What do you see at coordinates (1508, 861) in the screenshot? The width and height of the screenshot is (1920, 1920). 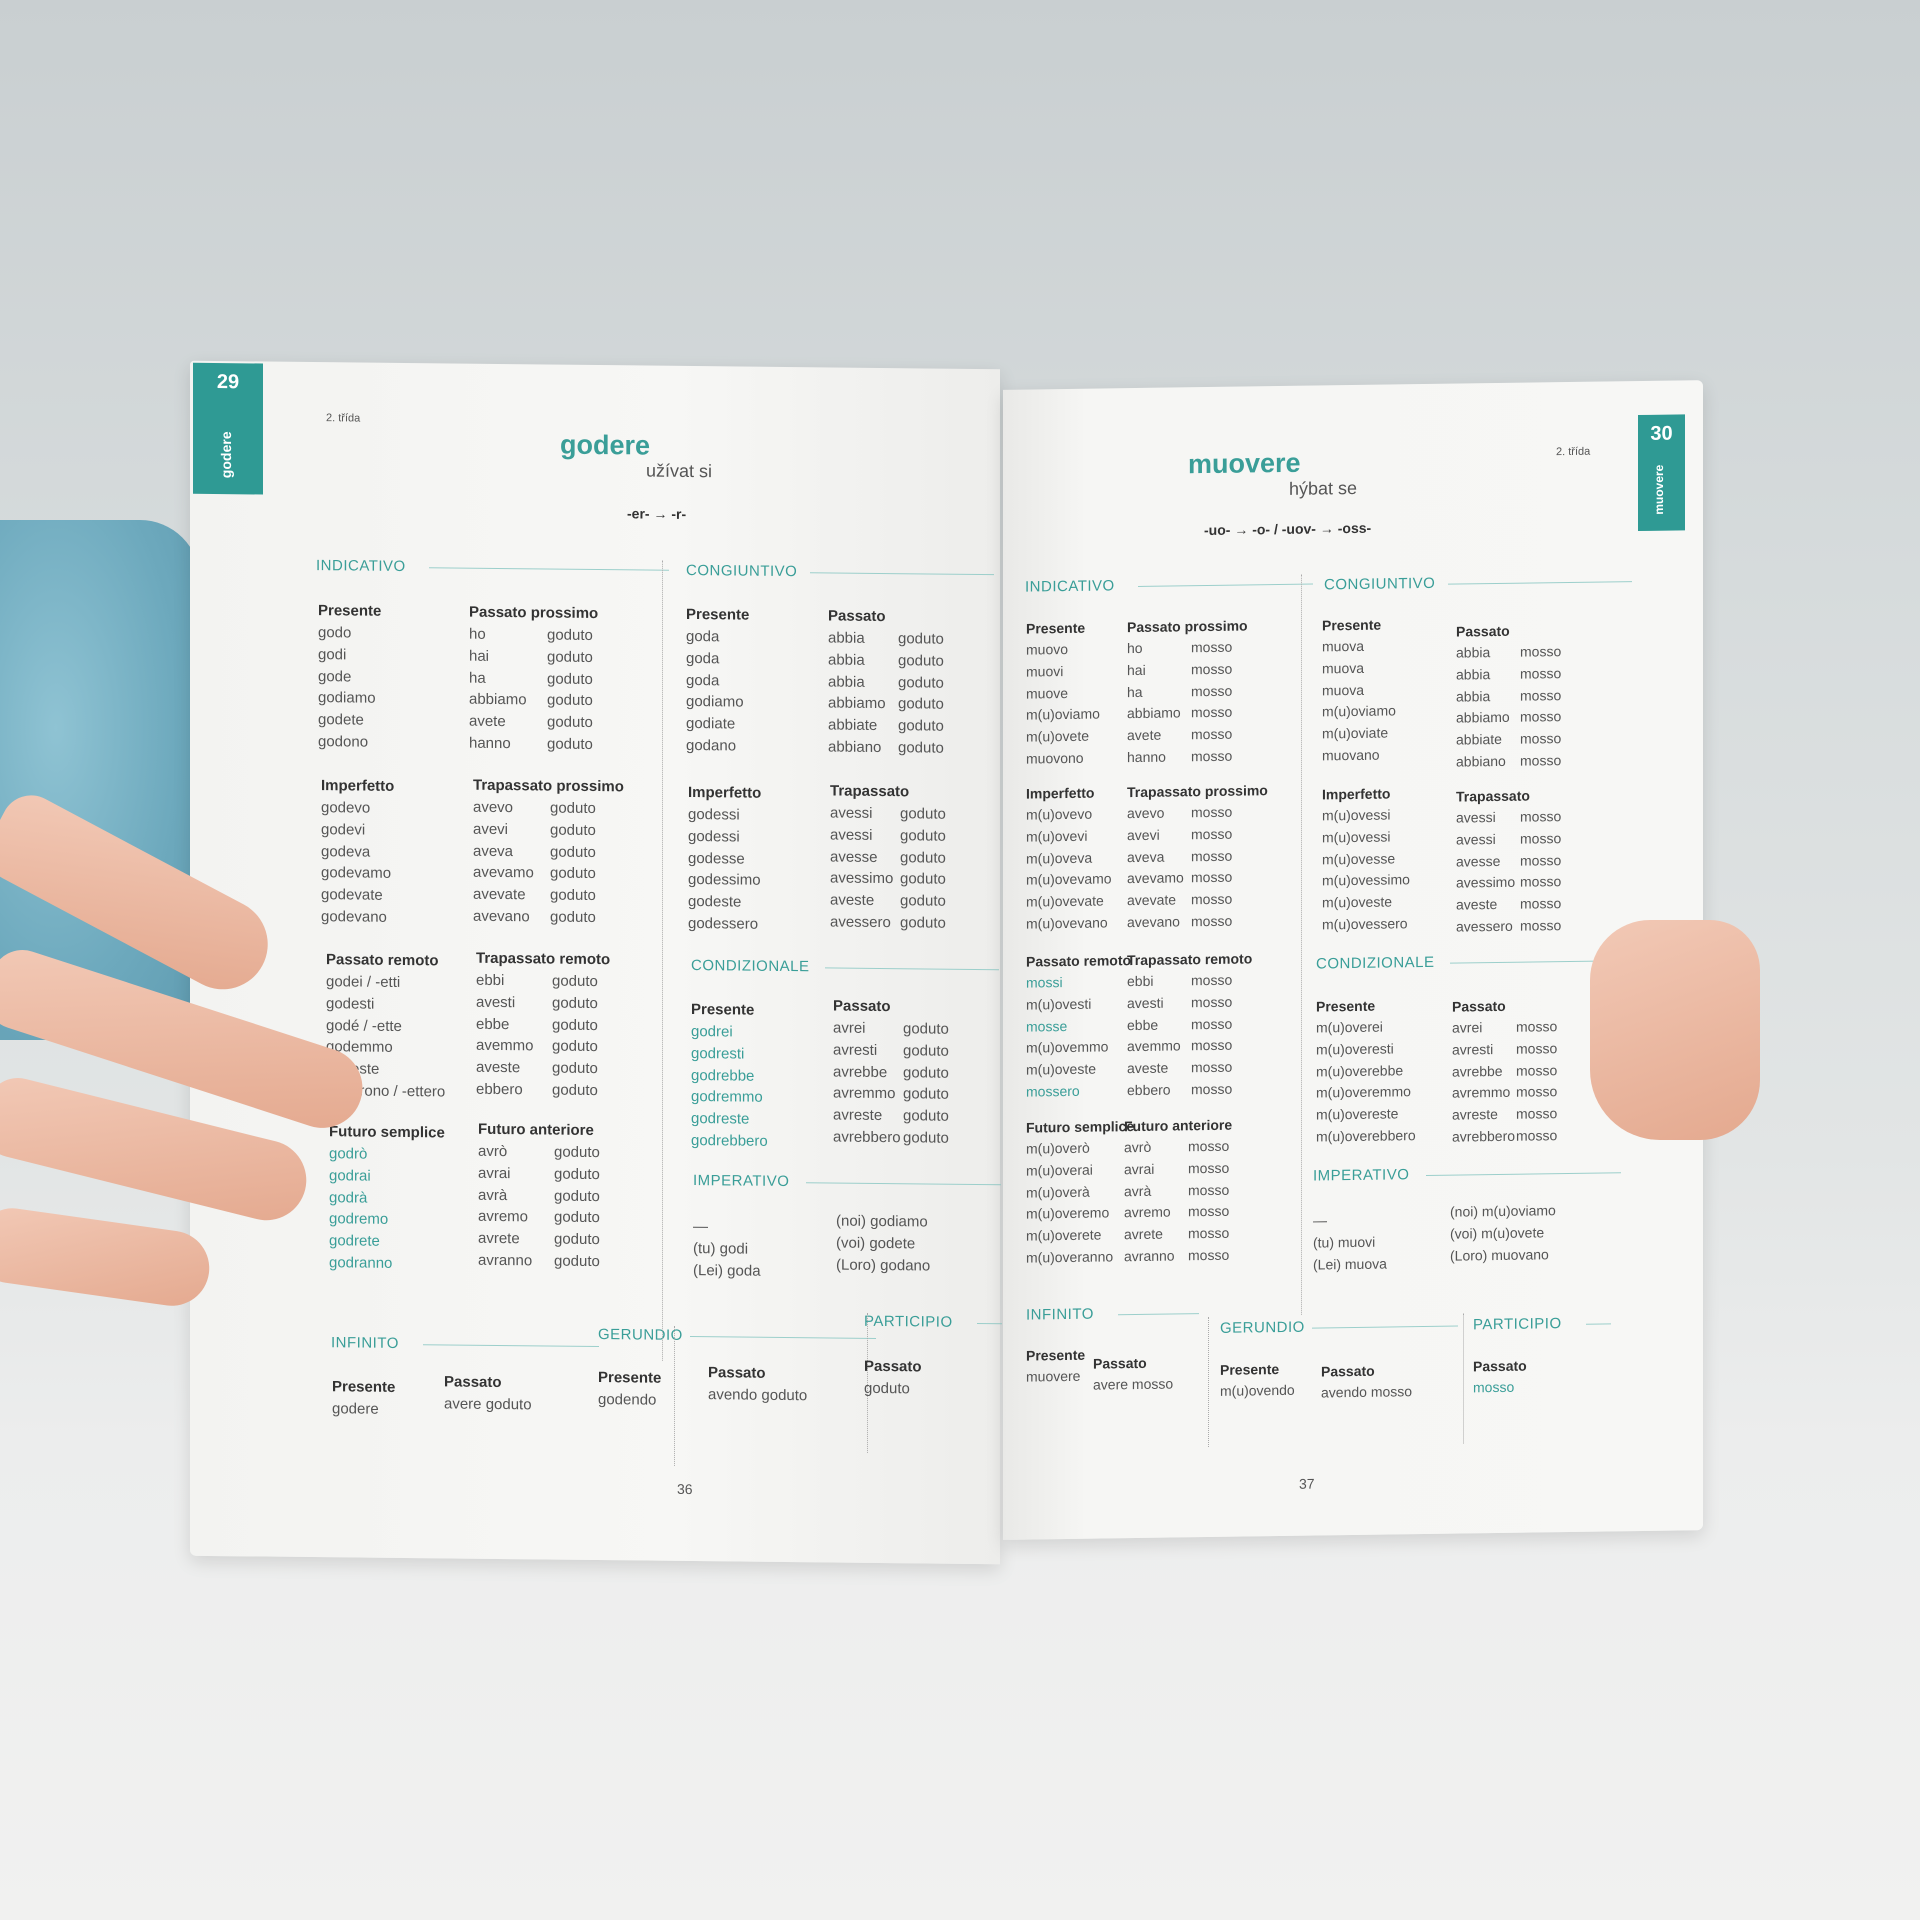 I see `conjugation-row: avesse mosso` at bounding box center [1508, 861].